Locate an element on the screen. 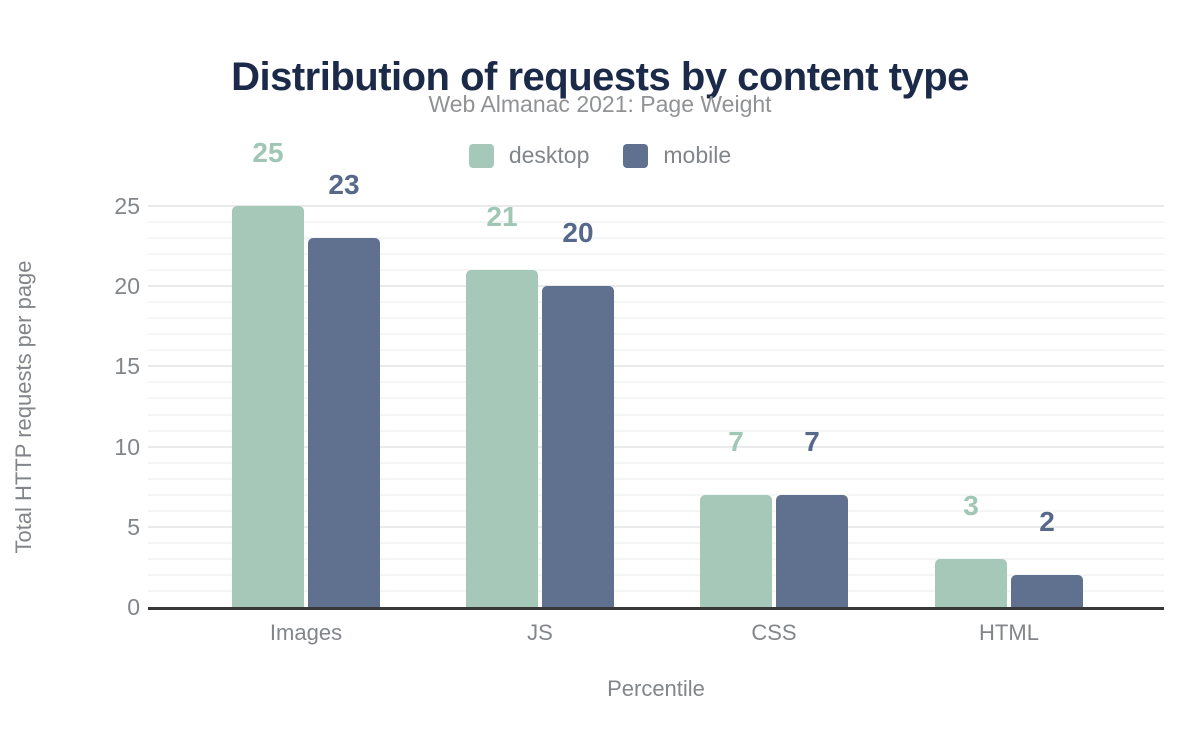  mobile-swatch-icon is located at coordinates (636, 155).